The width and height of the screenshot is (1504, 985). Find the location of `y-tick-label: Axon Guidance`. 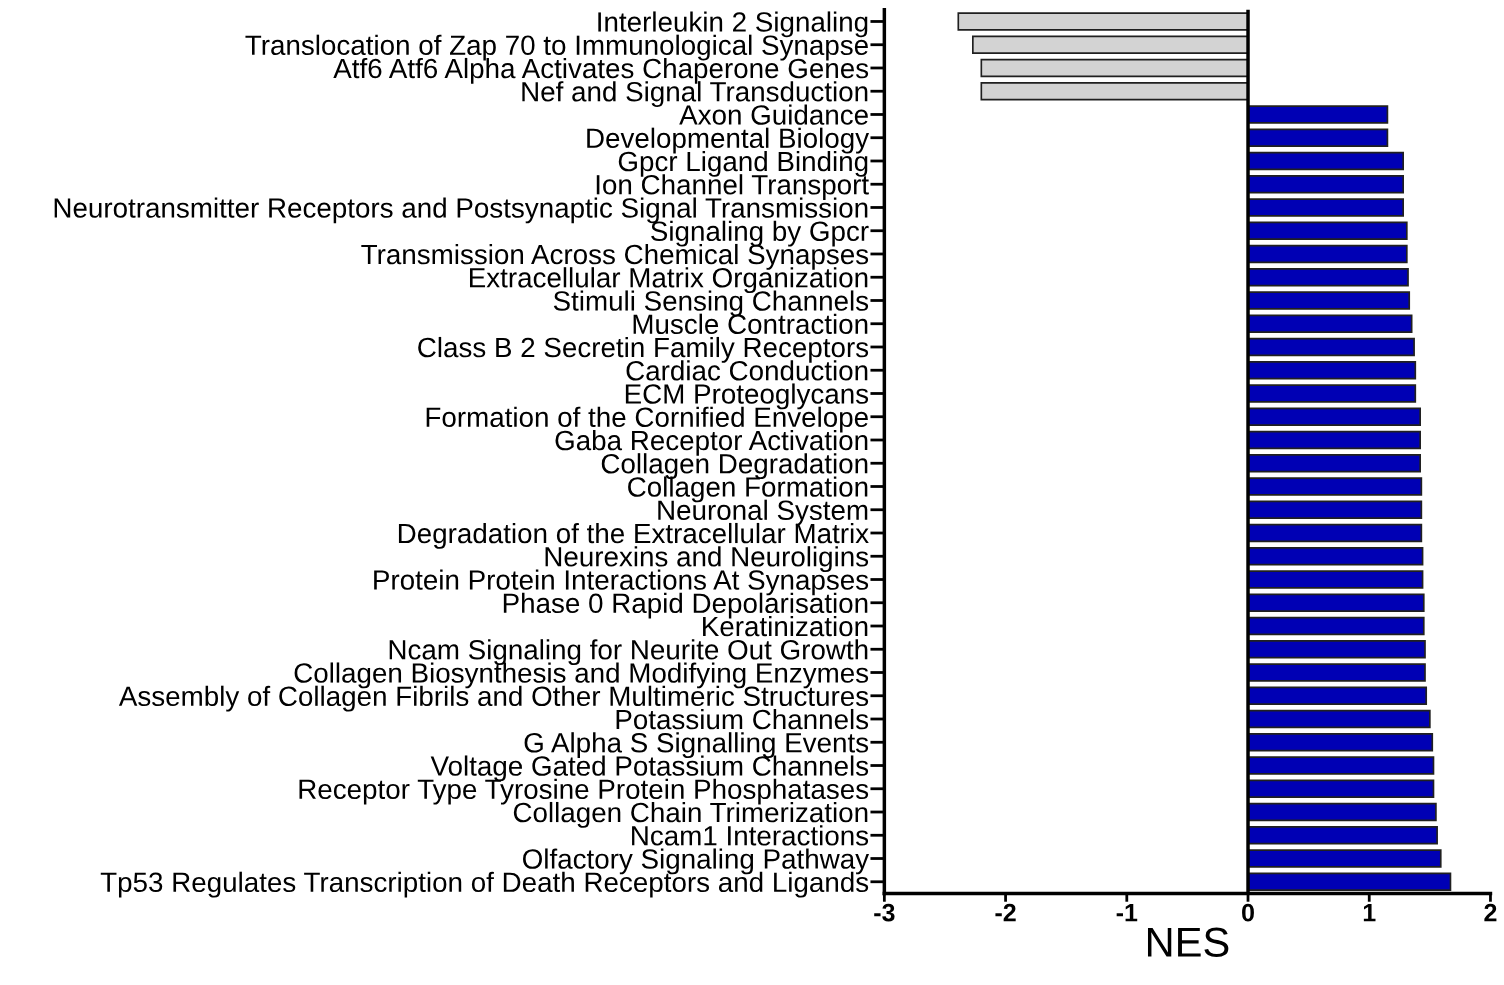

y-tick-label: Axon Guidance is located at coordinates (773, 114).